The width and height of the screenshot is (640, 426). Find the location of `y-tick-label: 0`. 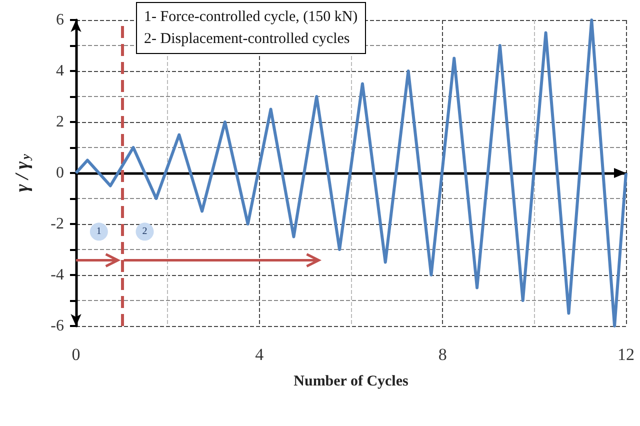

y-tick-label: 0 is located at coordinates (60, 173).